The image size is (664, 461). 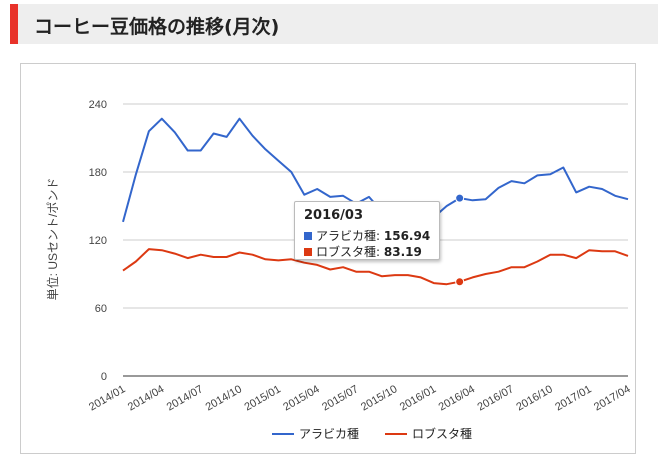 What do you see at coordinates (301, 398) in the screenshot?
I see `x-tick-label: 2015/04` at bounding box center [301, 398].